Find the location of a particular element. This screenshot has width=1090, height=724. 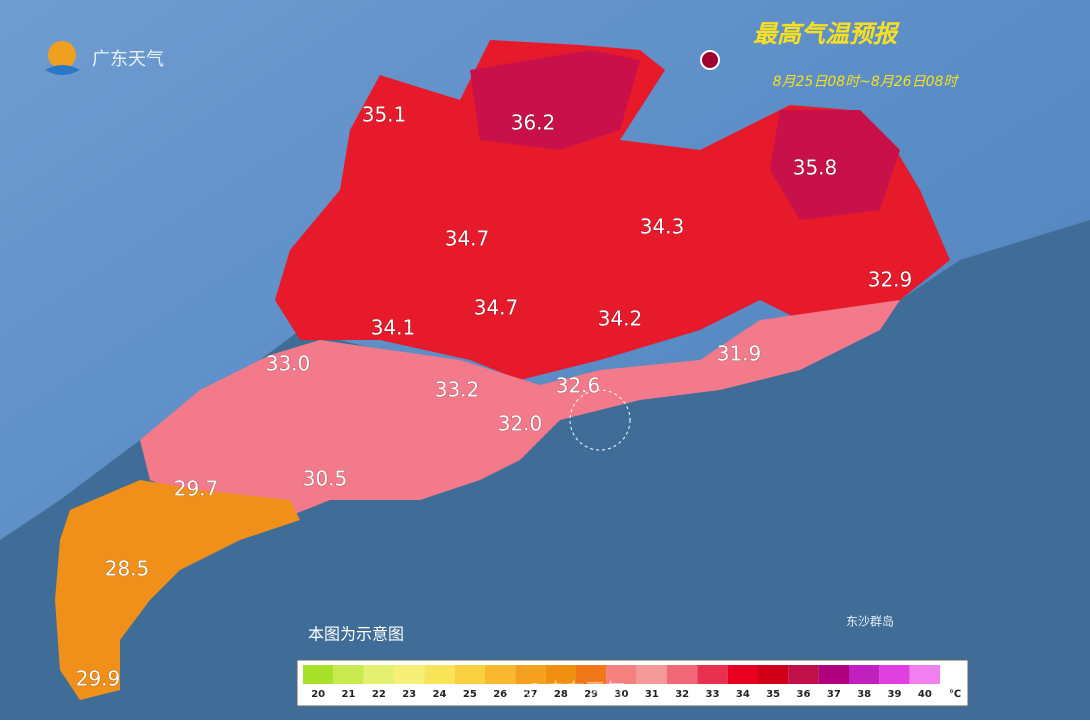

temperature-label: 34.2 is located at coordinates (620, 319).